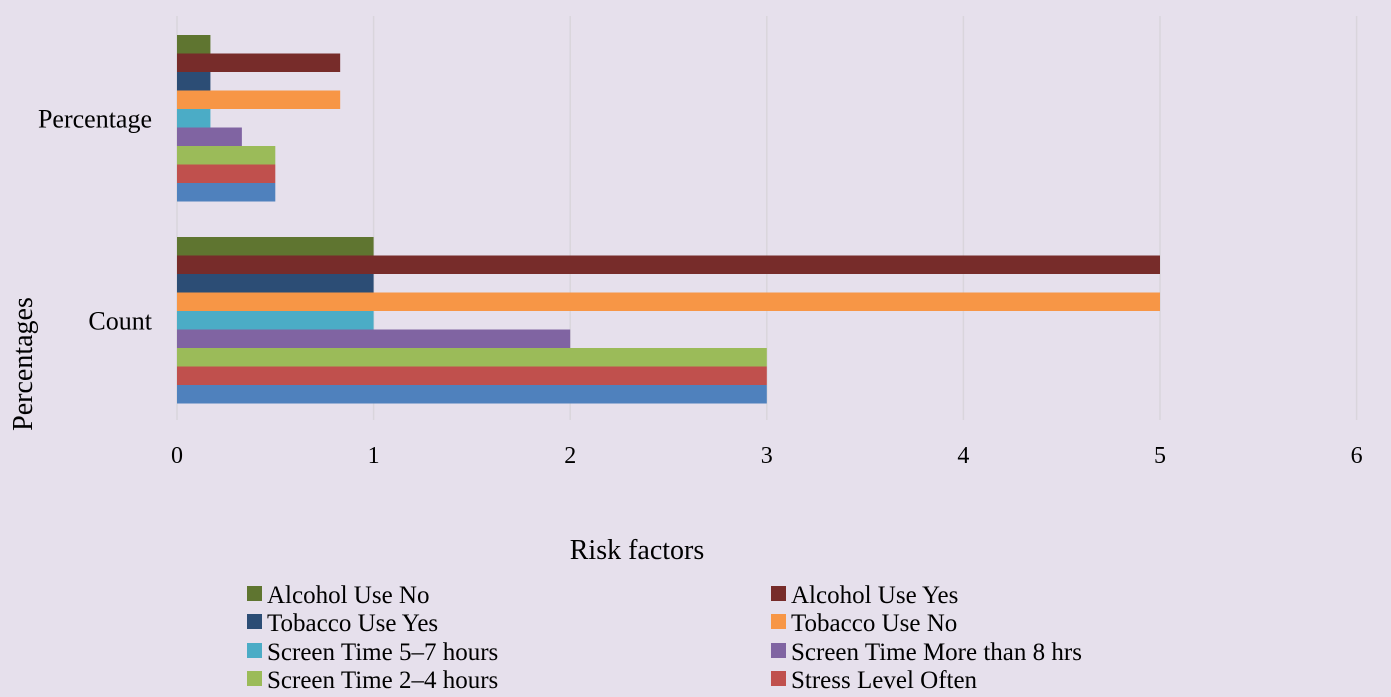 The height and width of the screenshot is (697, 1391). Describe the element at coordinates (963, 456) in the screenshot. I see `x-tick-label: 4` at that location.